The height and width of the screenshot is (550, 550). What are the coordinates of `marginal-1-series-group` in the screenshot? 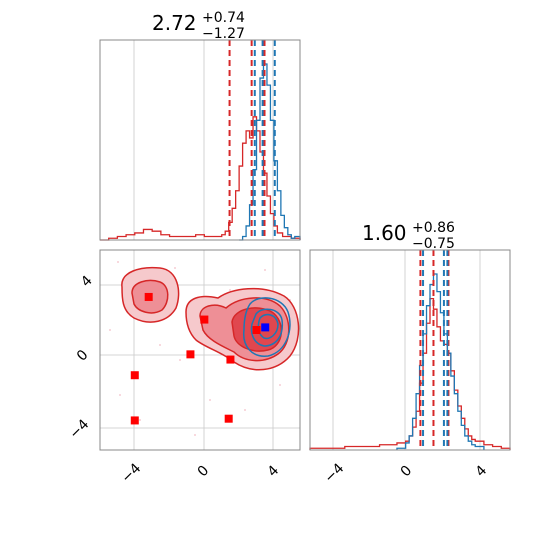 It's located at (200, 152).